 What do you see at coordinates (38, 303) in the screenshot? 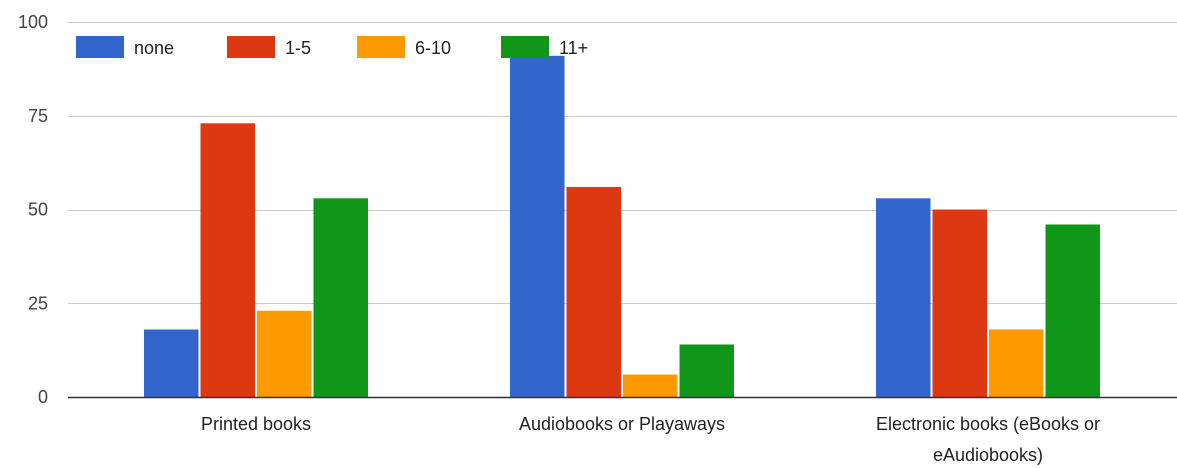
I see `y-tick-label: 25` at bounding box center [38, 303].